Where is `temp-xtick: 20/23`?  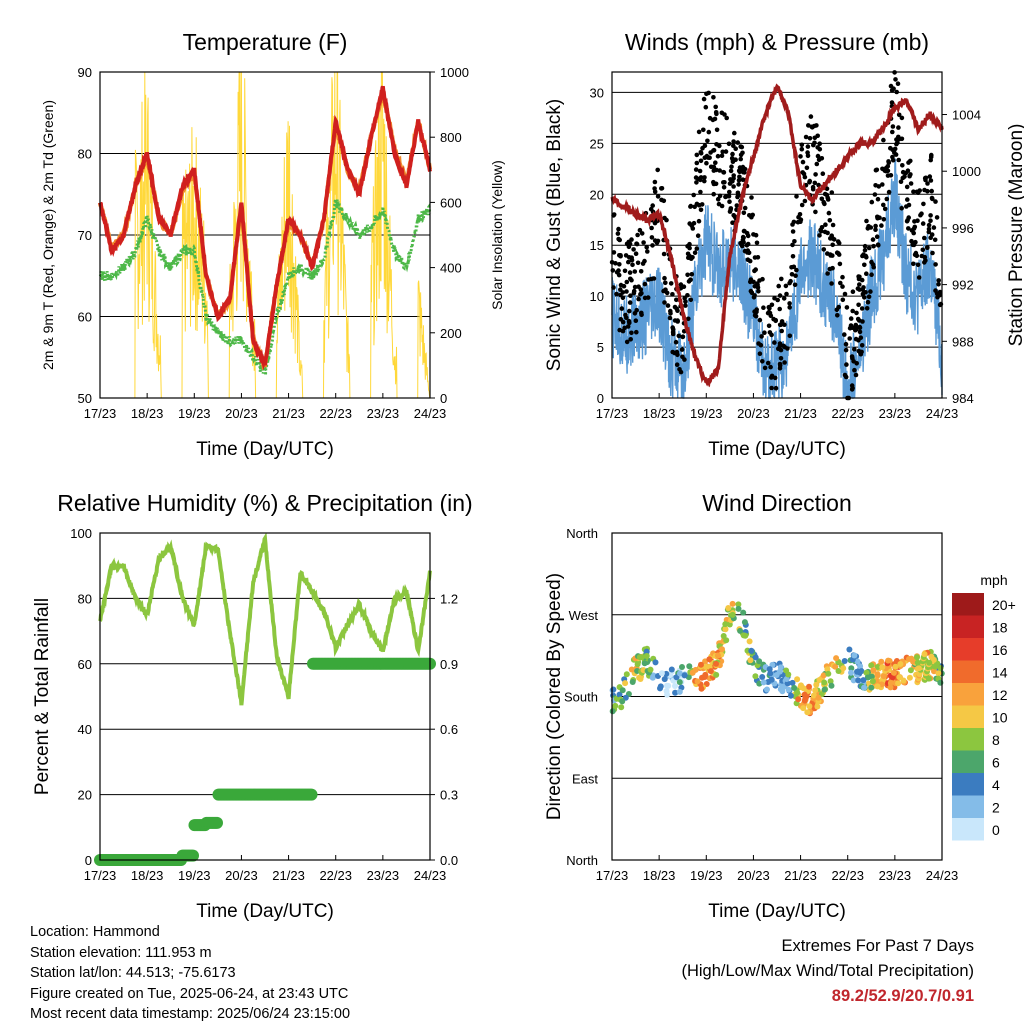 temp-xtick: 20/23 is located at coordinates (241, 413).